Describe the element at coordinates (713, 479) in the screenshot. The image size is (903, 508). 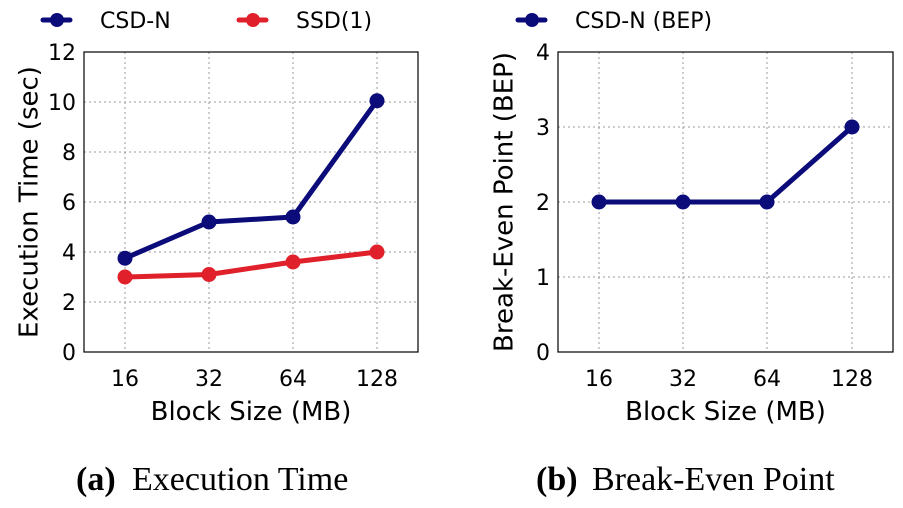
I see `caption-text: Break-Even Point` at that location.